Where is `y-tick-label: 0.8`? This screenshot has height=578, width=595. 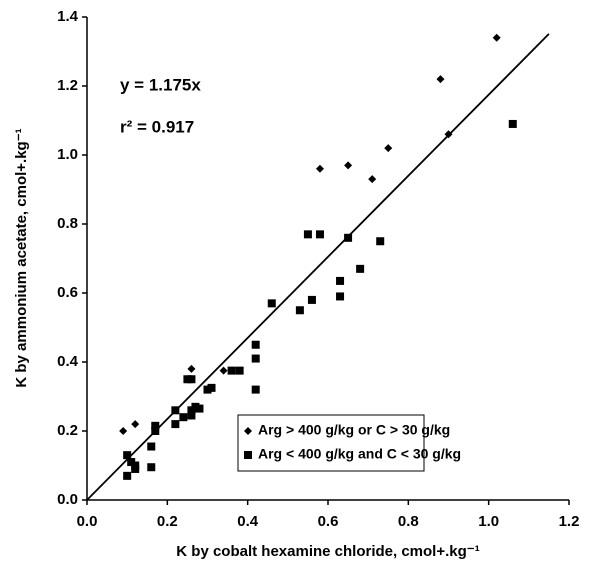
y-tick-label: 0.8 is located at coordinates (67, 223).